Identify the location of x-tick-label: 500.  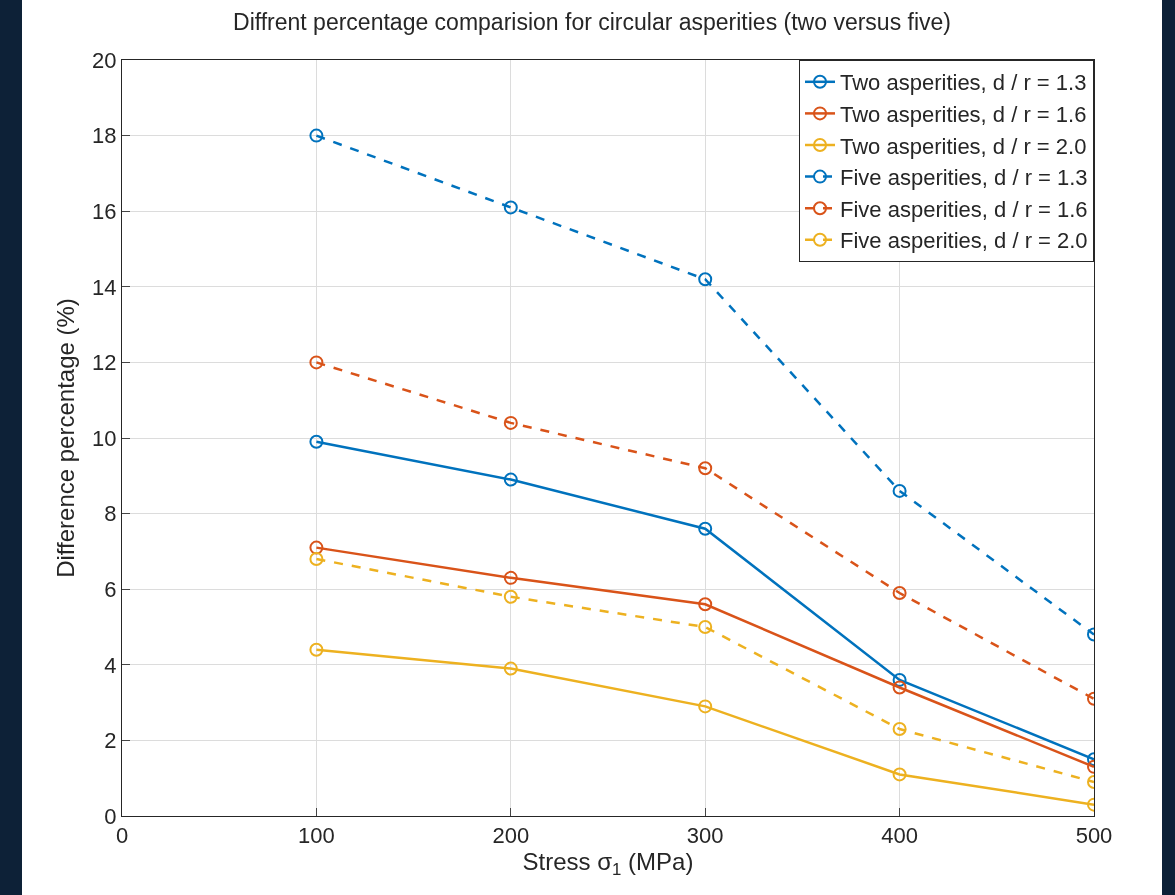
(1094, 836).